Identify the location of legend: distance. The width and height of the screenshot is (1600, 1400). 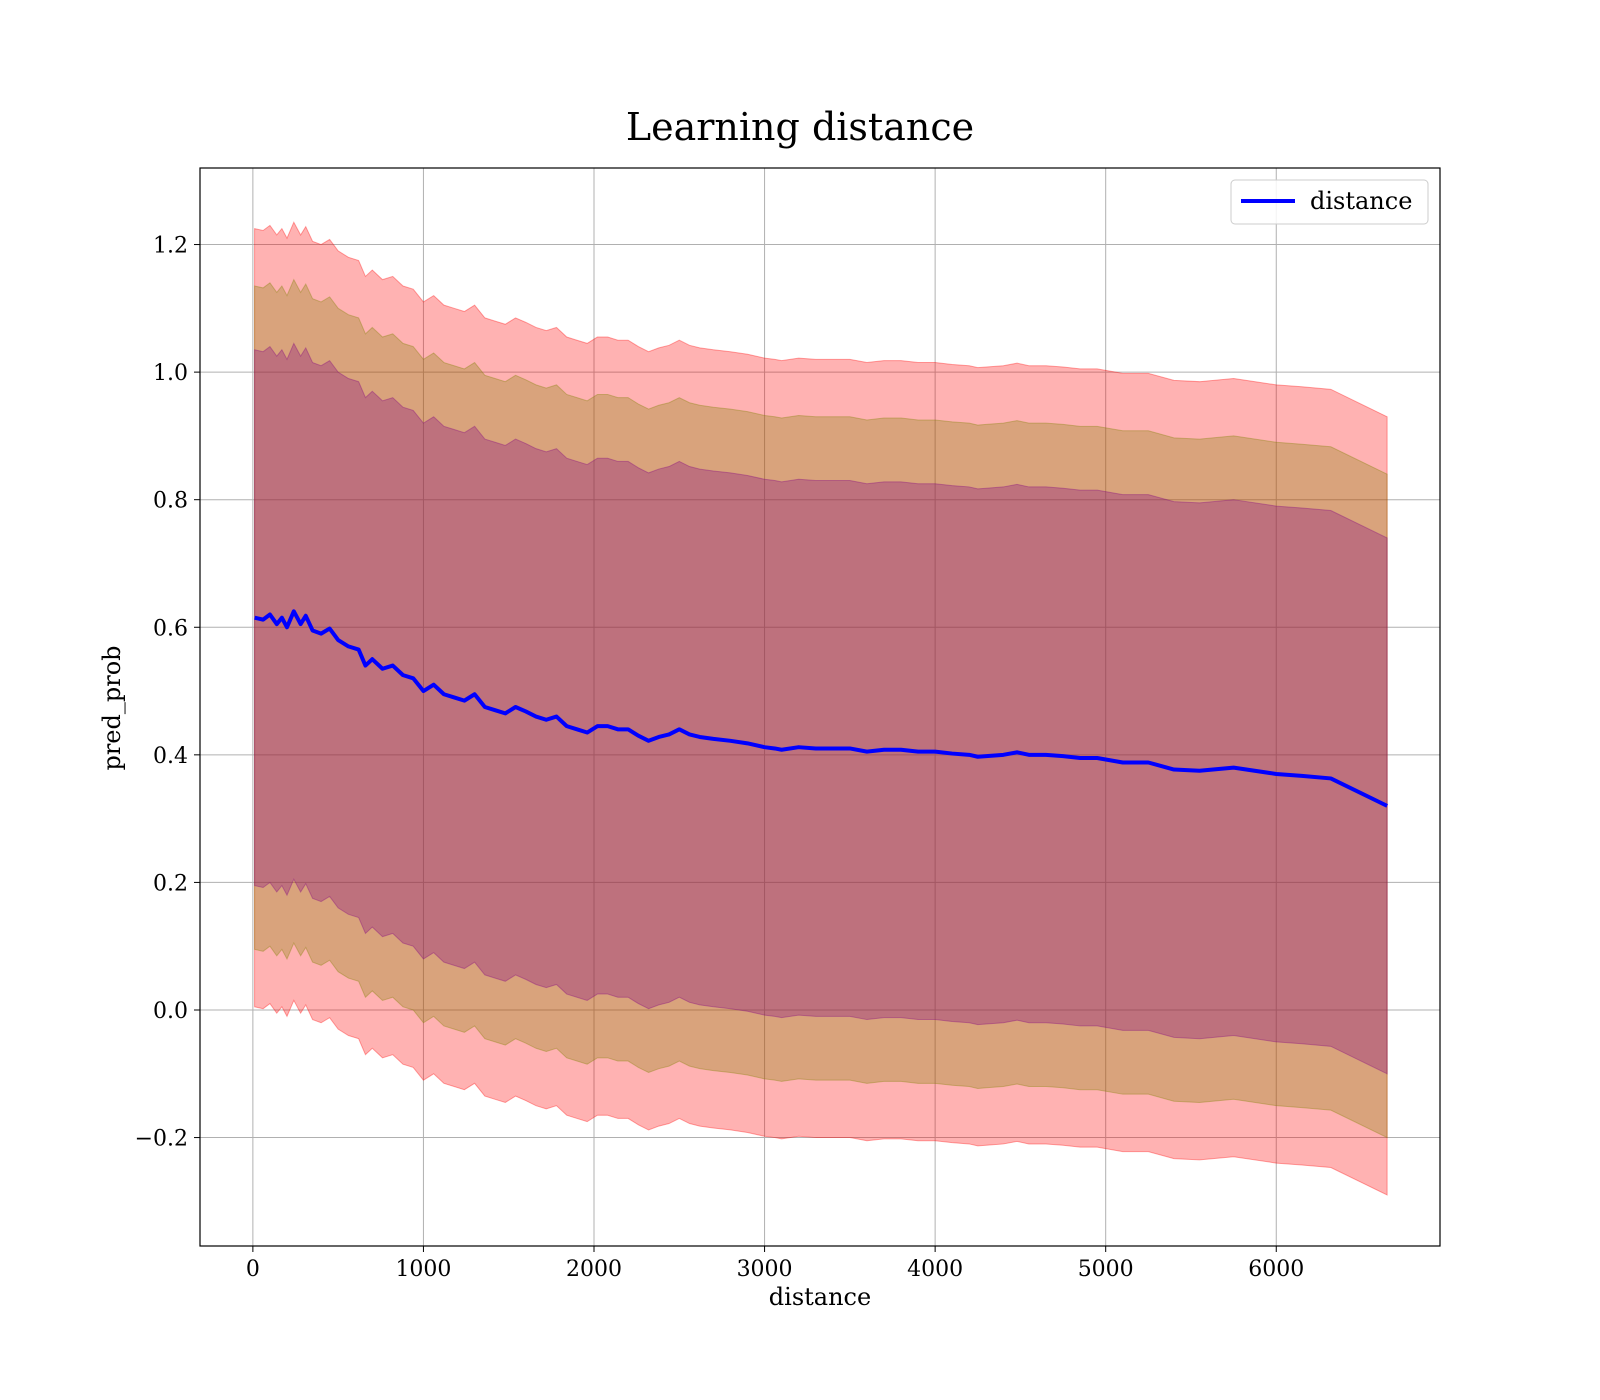
(1329, 202).